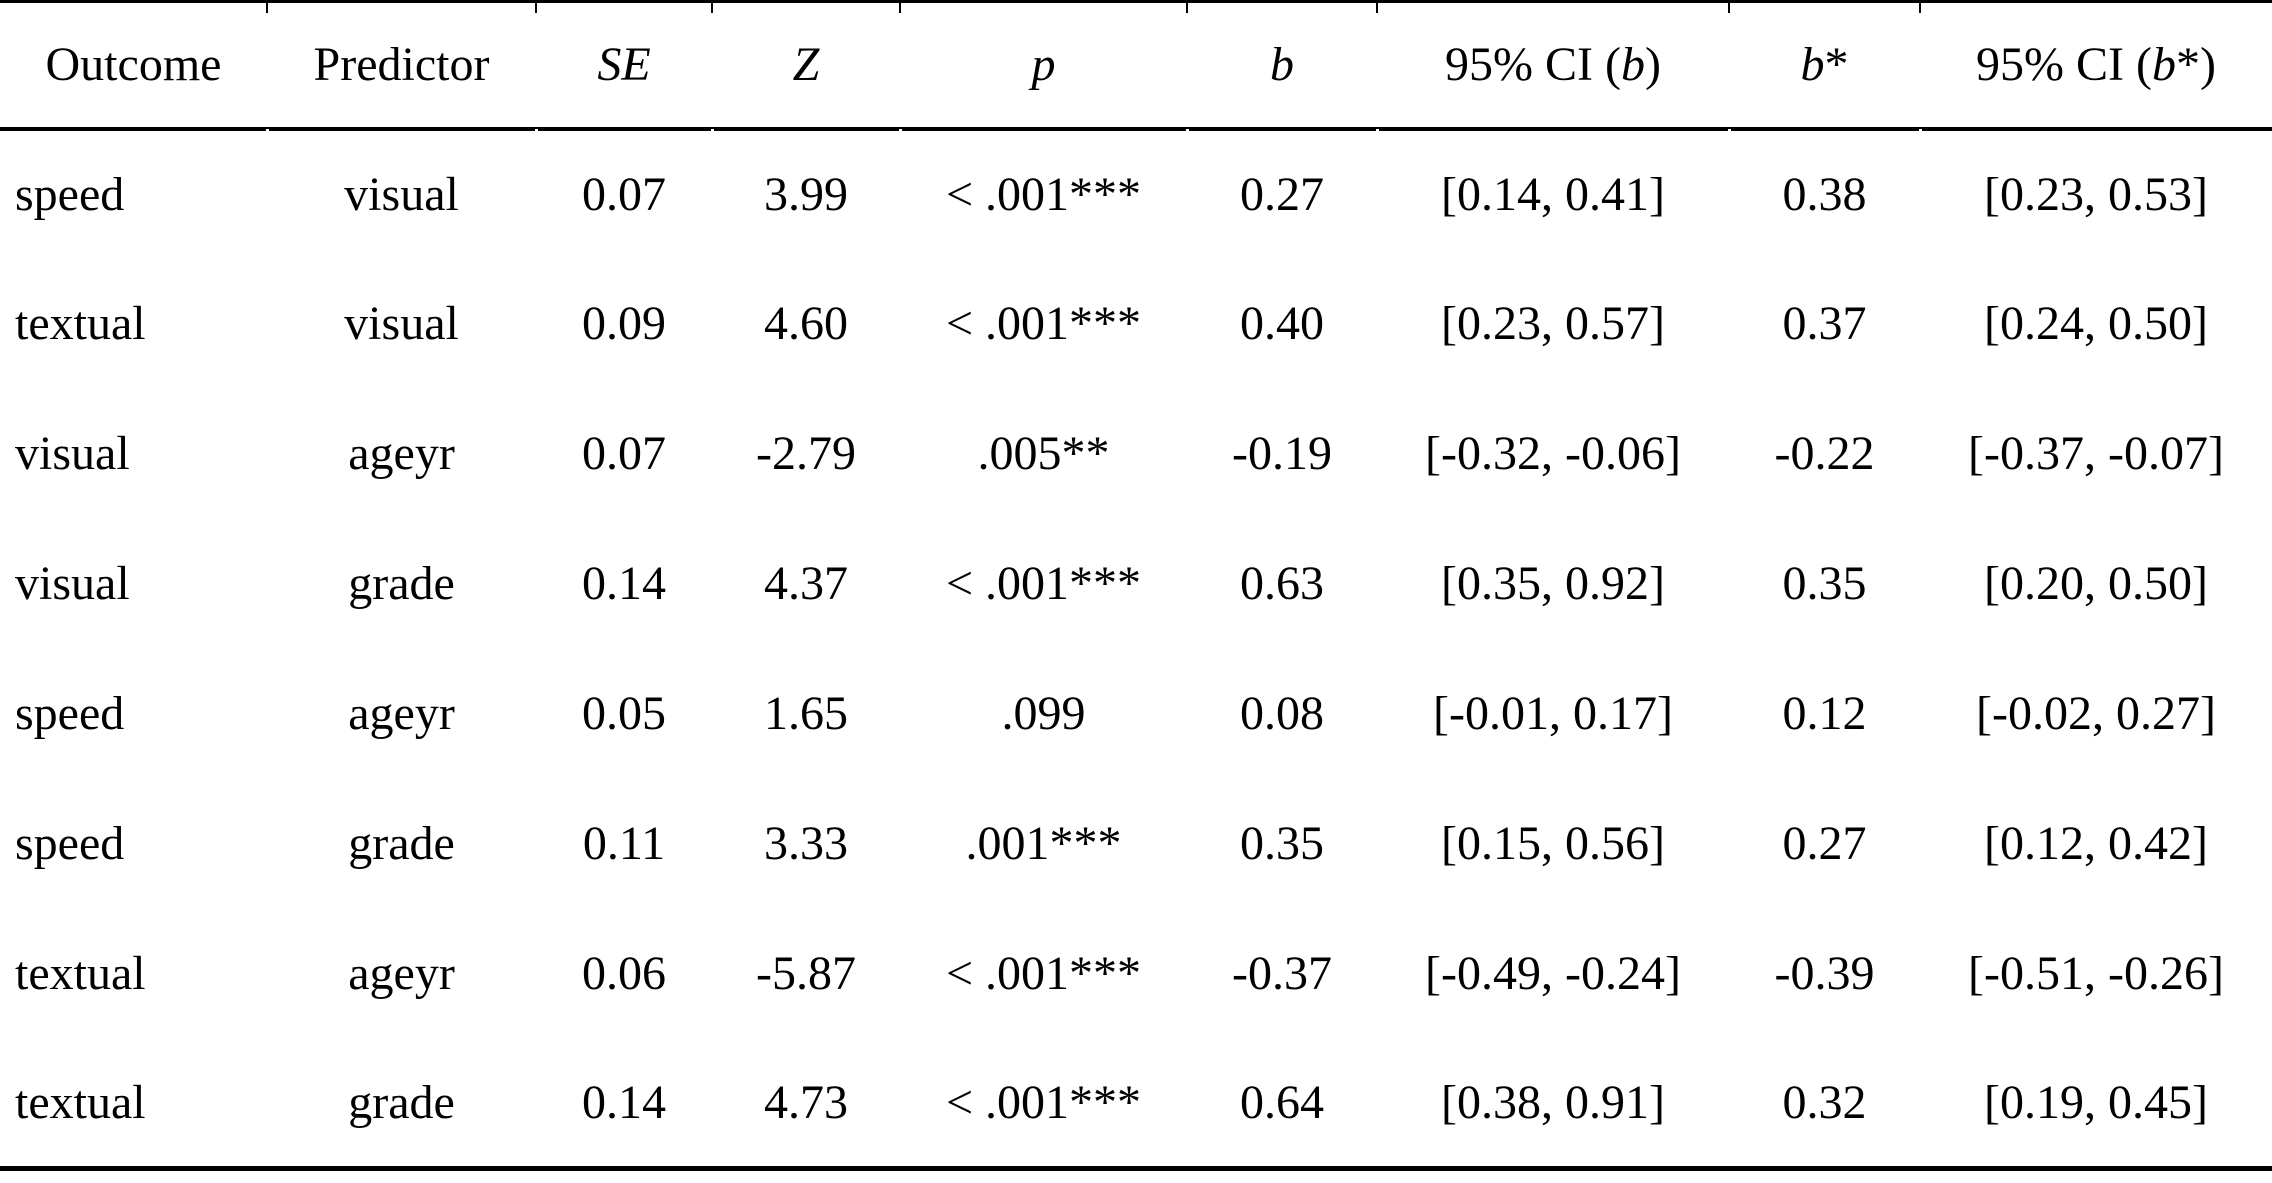  I want to click on cell-ci-b: [0.35, 0.92], so click(1553, 583).